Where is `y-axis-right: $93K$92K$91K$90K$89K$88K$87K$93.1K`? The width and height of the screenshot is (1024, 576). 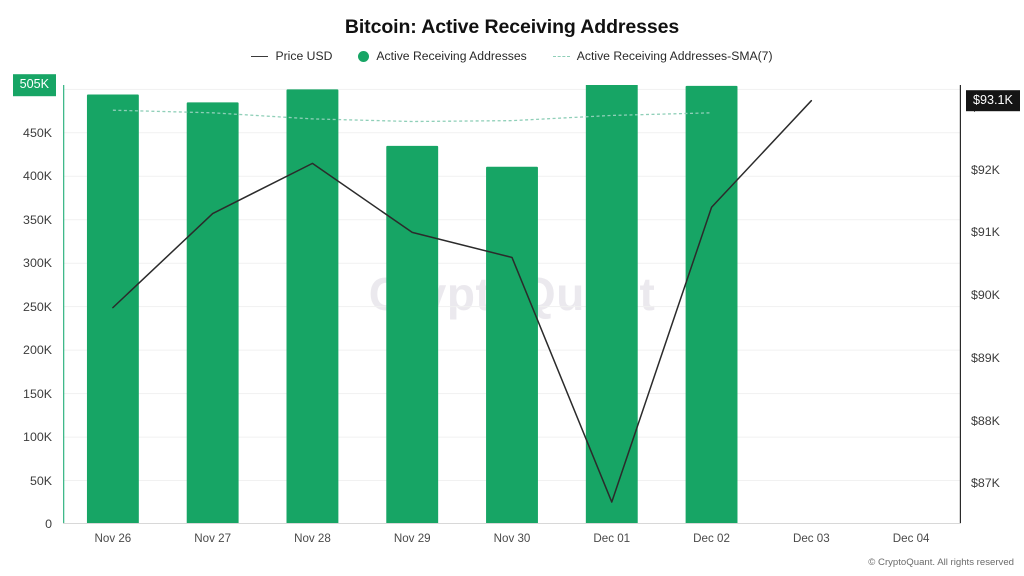 y-axis-right: $93K$92K$91K$90K$89K$88K$87K$93.1K is located at coordinates (993, 288).